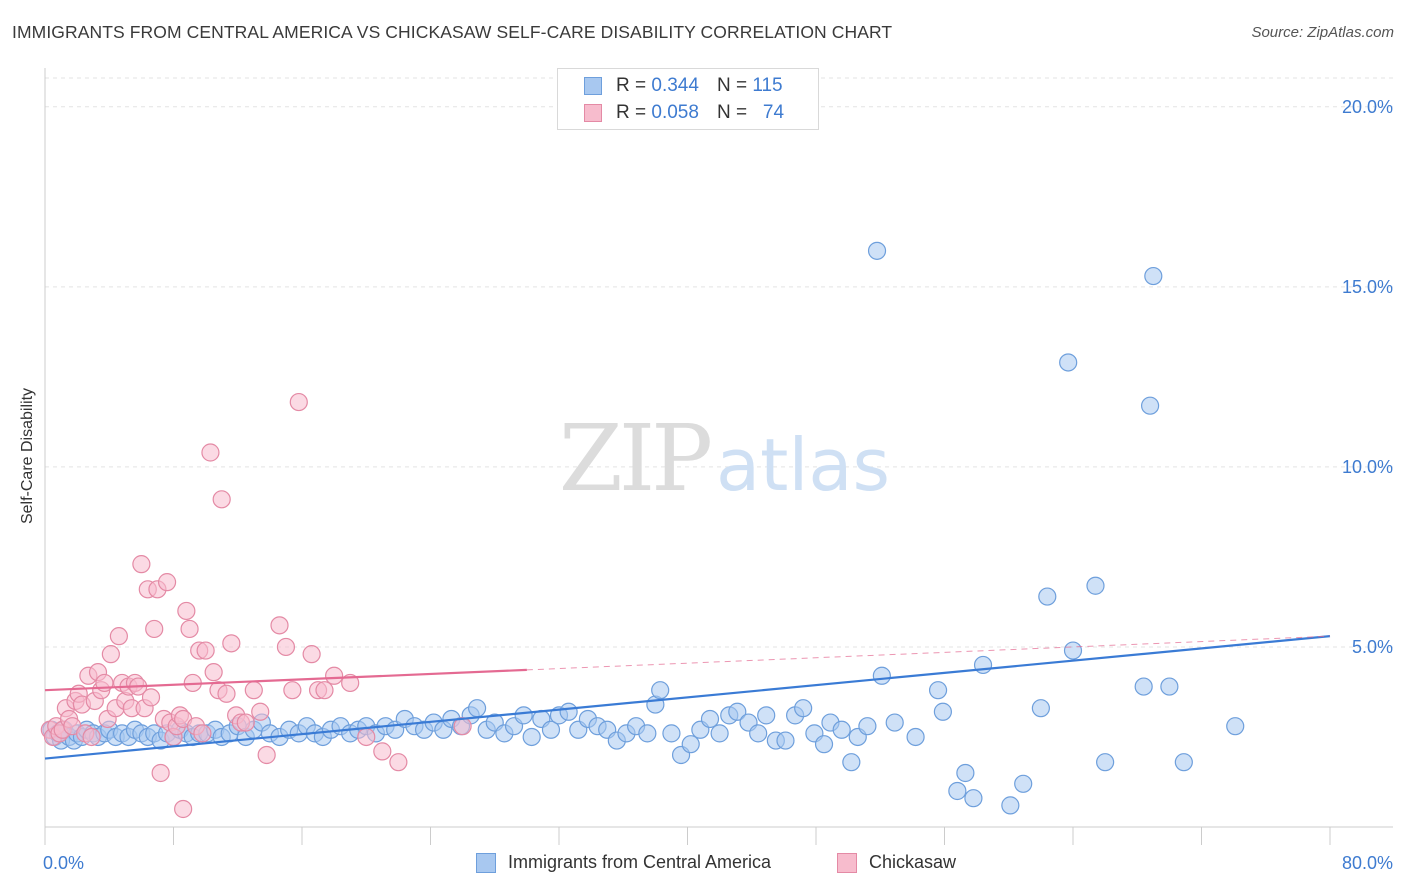 The width and height of the screenshot is (1406, 892). What do you see at coordinates (1367, 863) in the screenshot?
I see `x-tick-label: 80.0%` at bounding box center [1367, 863].